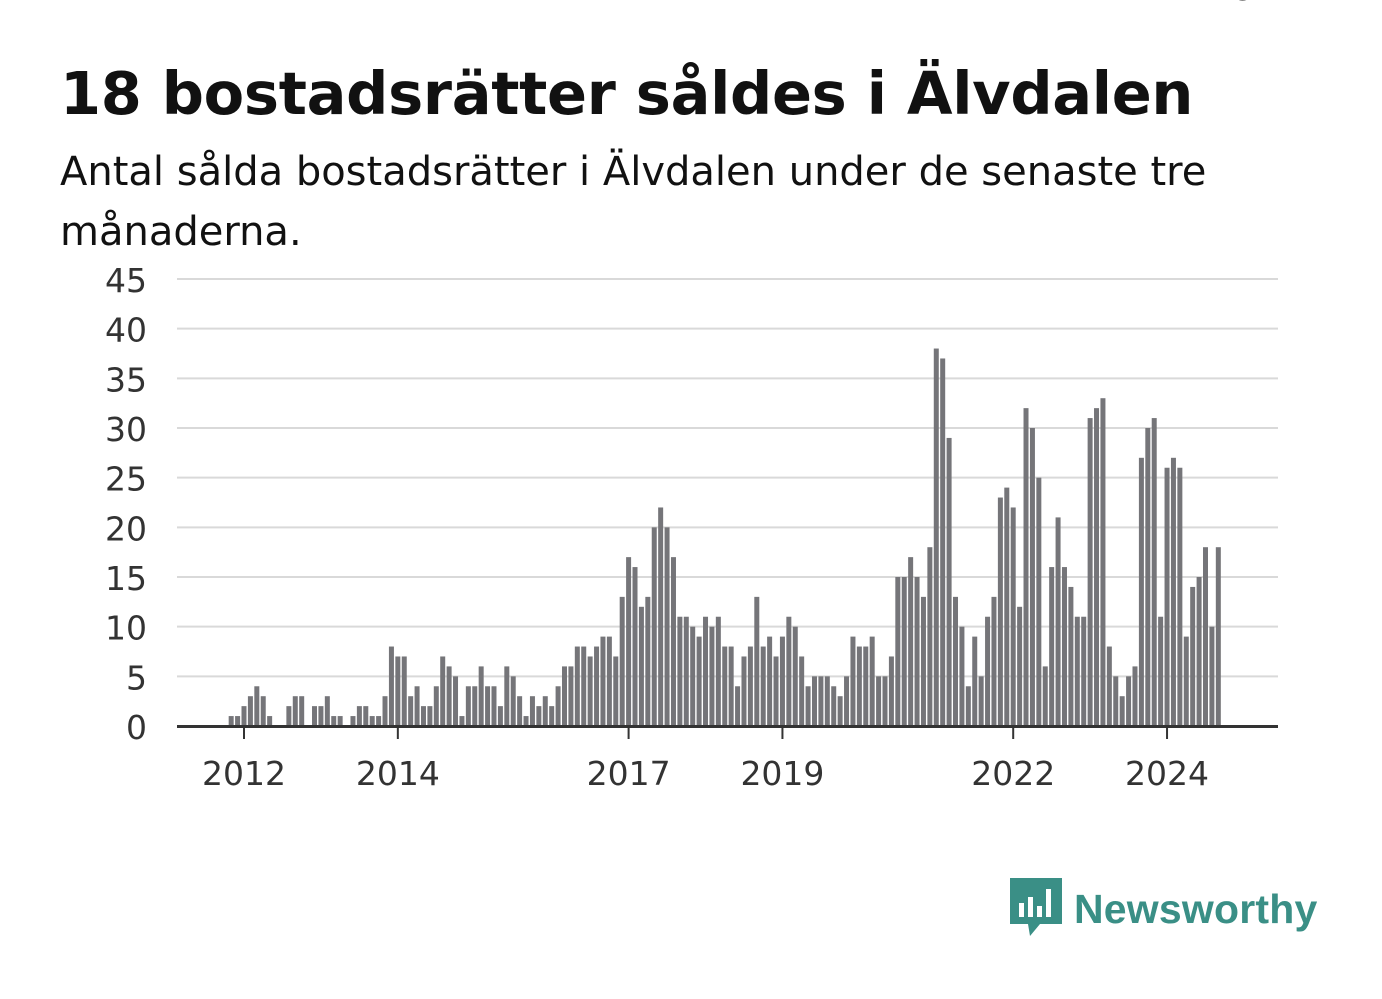  What do you see at coordinates (126, 628) in the screenshot?
I see `y-tick-label: 10` at bounding box center [126, 628].